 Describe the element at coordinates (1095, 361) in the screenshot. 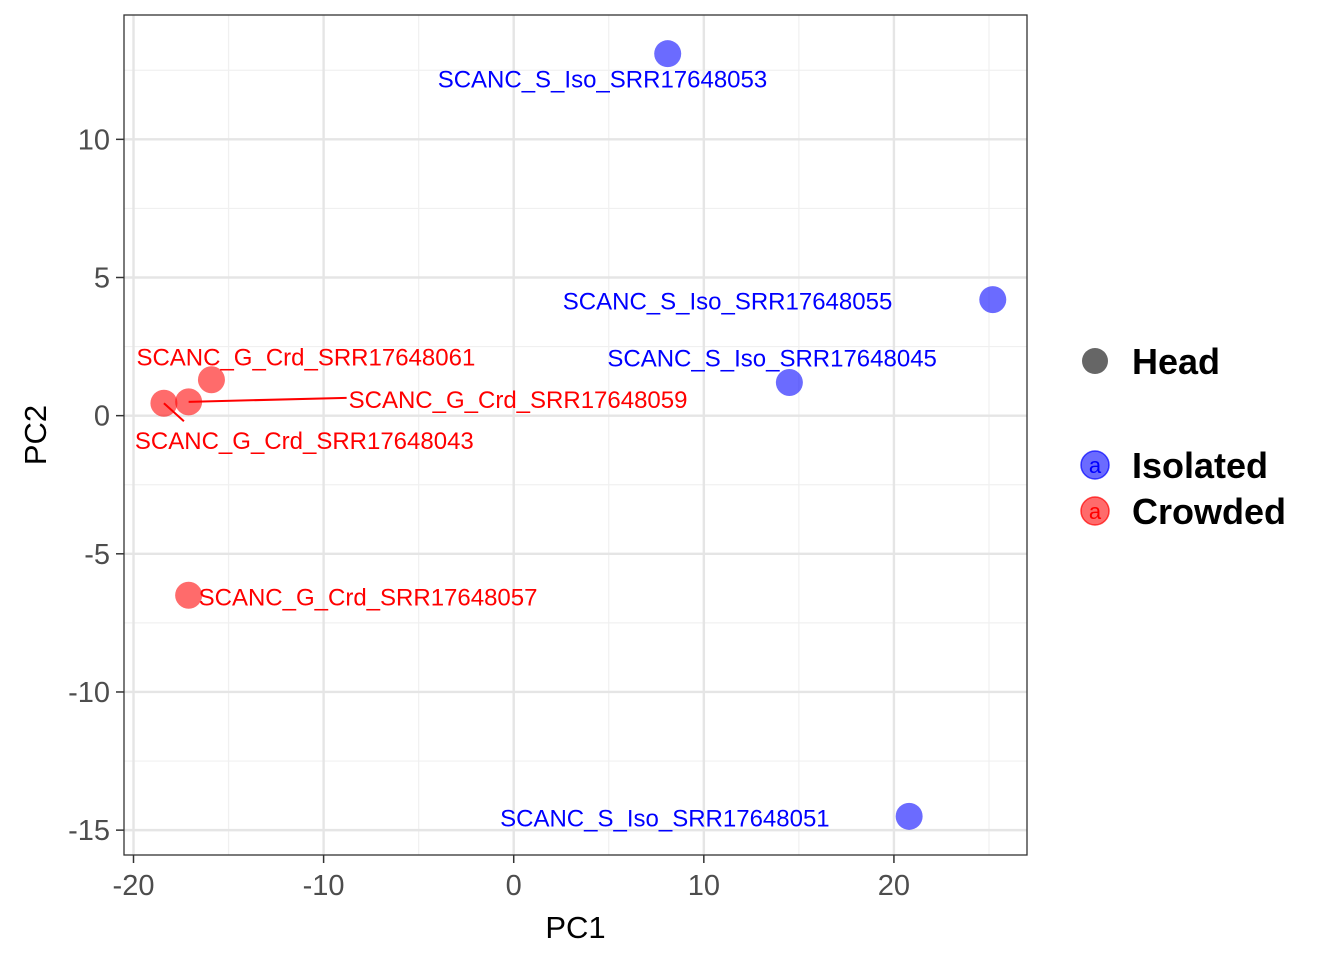

I see `legend-key-shape` at that location.